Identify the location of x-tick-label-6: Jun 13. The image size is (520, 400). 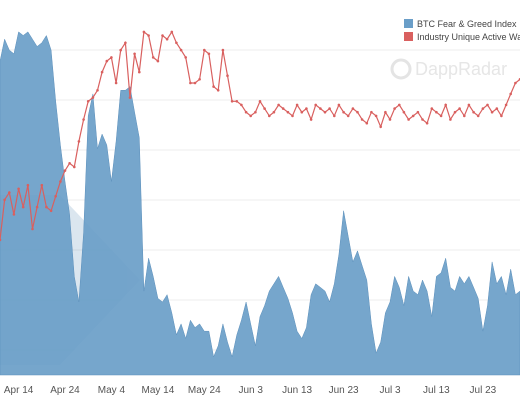
(297, 390).